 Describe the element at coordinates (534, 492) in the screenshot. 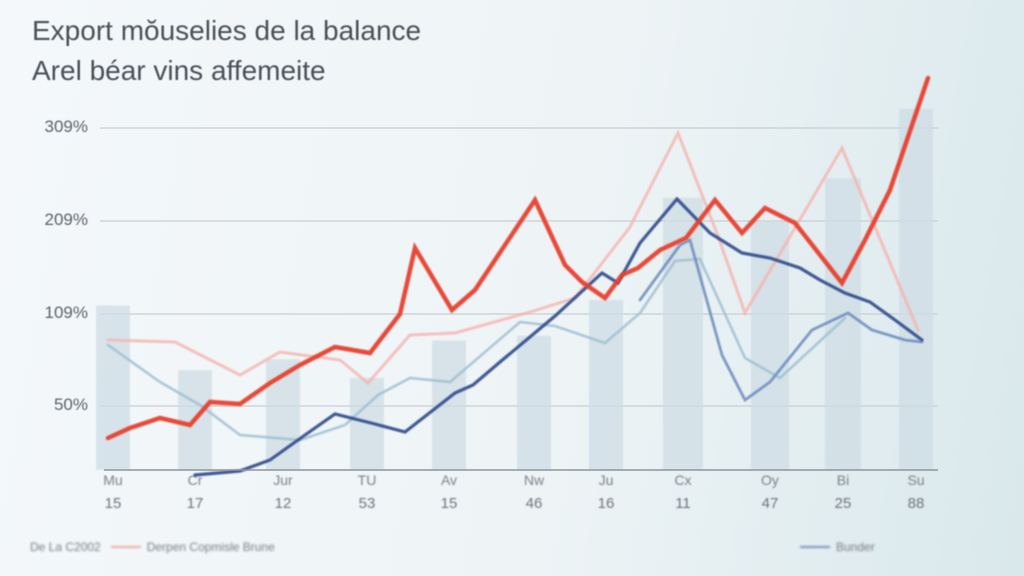

I see `x-tick-label: Nw 46` at that location.